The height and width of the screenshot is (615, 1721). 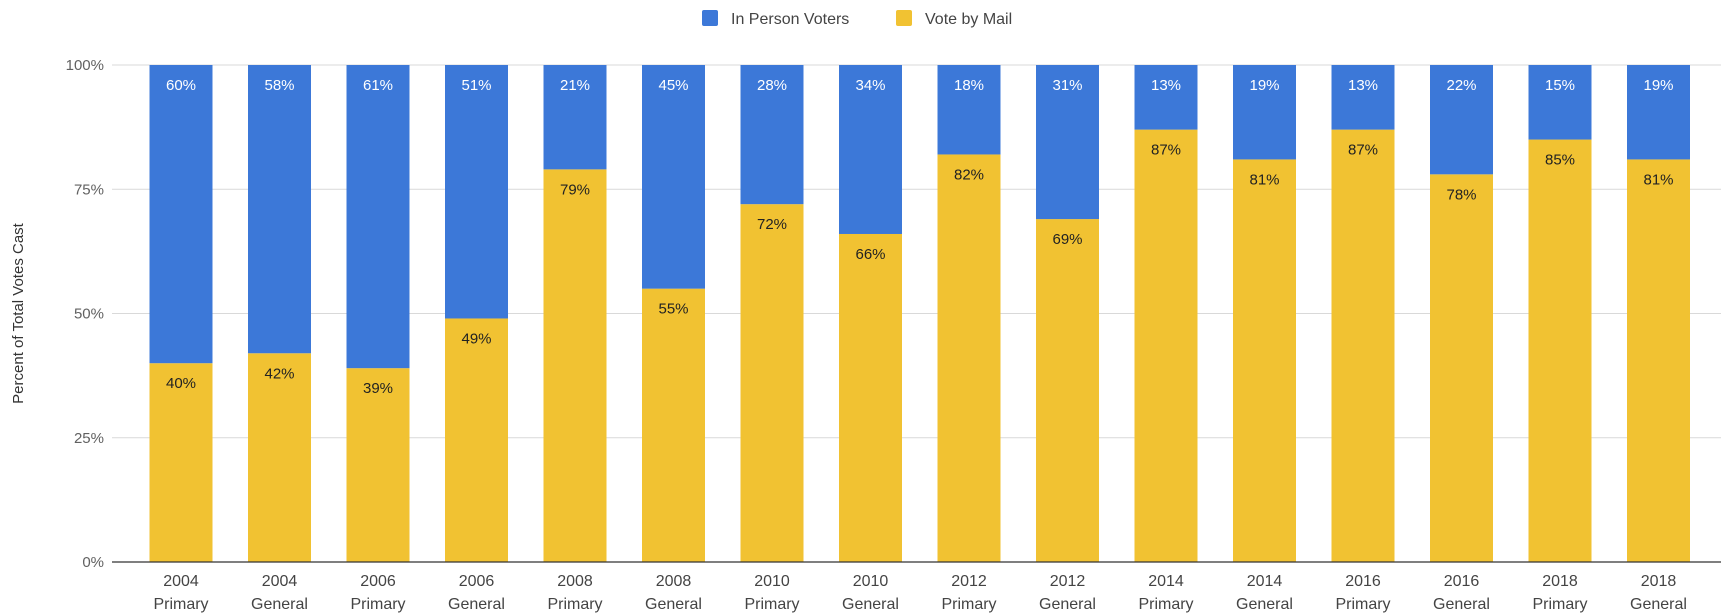 What do you see at coordinates (1067, 239) in the screenshot?
I see `data-label-vote-by-mail: 69%` at bounding box center [1067, 239].